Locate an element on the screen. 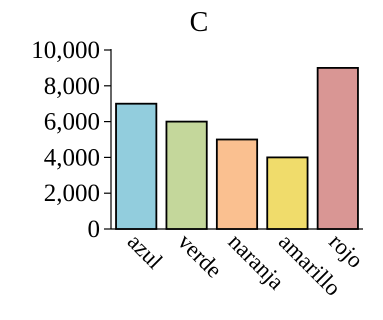 The height and width of the screenshot is (320, 383). y-tick-label: 6,000 is located at coordinates (72, 122).